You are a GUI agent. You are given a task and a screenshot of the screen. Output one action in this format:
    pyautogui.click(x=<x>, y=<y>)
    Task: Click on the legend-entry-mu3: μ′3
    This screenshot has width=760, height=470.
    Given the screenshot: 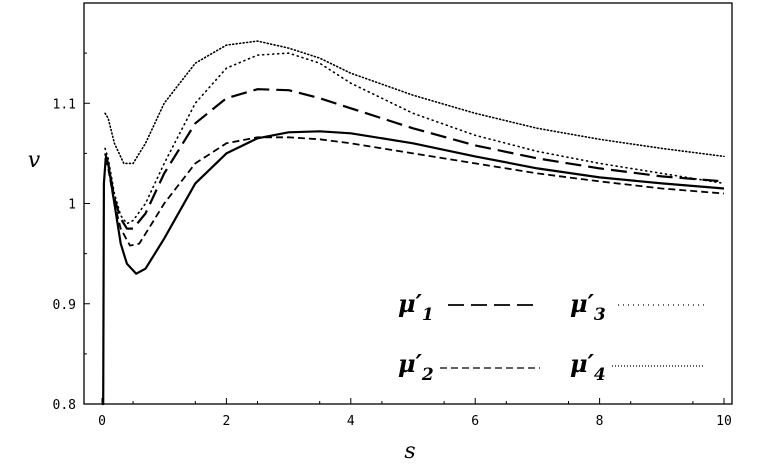 What is the action you would take?
    pyautogui.click(x=637, y=307)
    